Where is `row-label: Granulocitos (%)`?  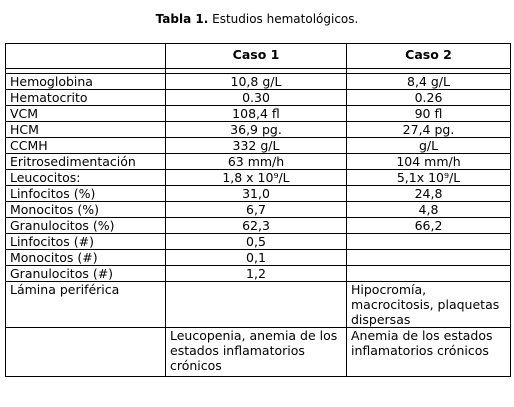 row-label: Granulocitos (%) is located at coordinates (85, 225).